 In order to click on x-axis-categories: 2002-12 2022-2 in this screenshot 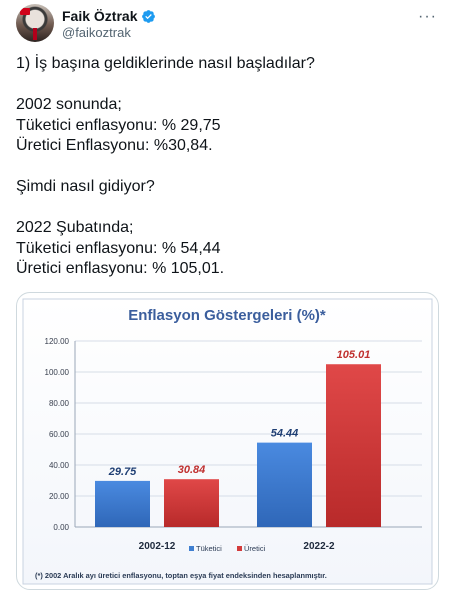, I will do `click(237, 546)`.